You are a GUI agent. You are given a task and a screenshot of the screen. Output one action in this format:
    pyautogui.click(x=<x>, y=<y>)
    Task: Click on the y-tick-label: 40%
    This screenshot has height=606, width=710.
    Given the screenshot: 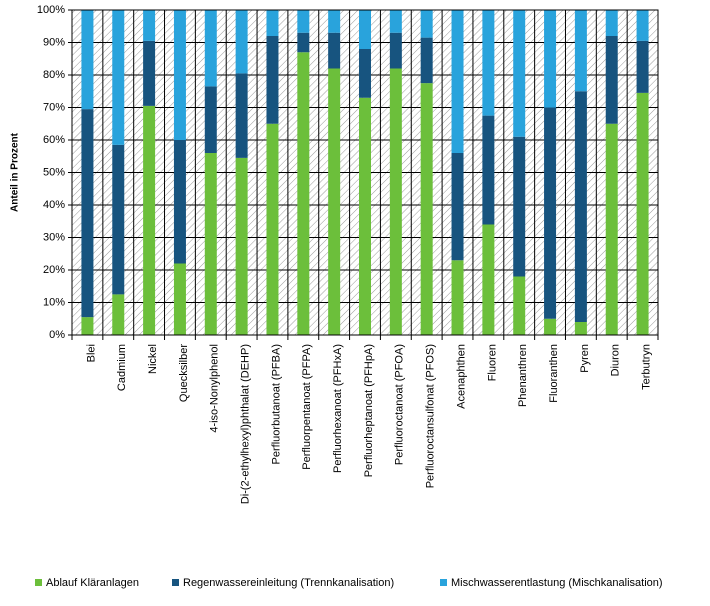 What is the action you would take?
    pyautogui.click(x=54, y=205)
    